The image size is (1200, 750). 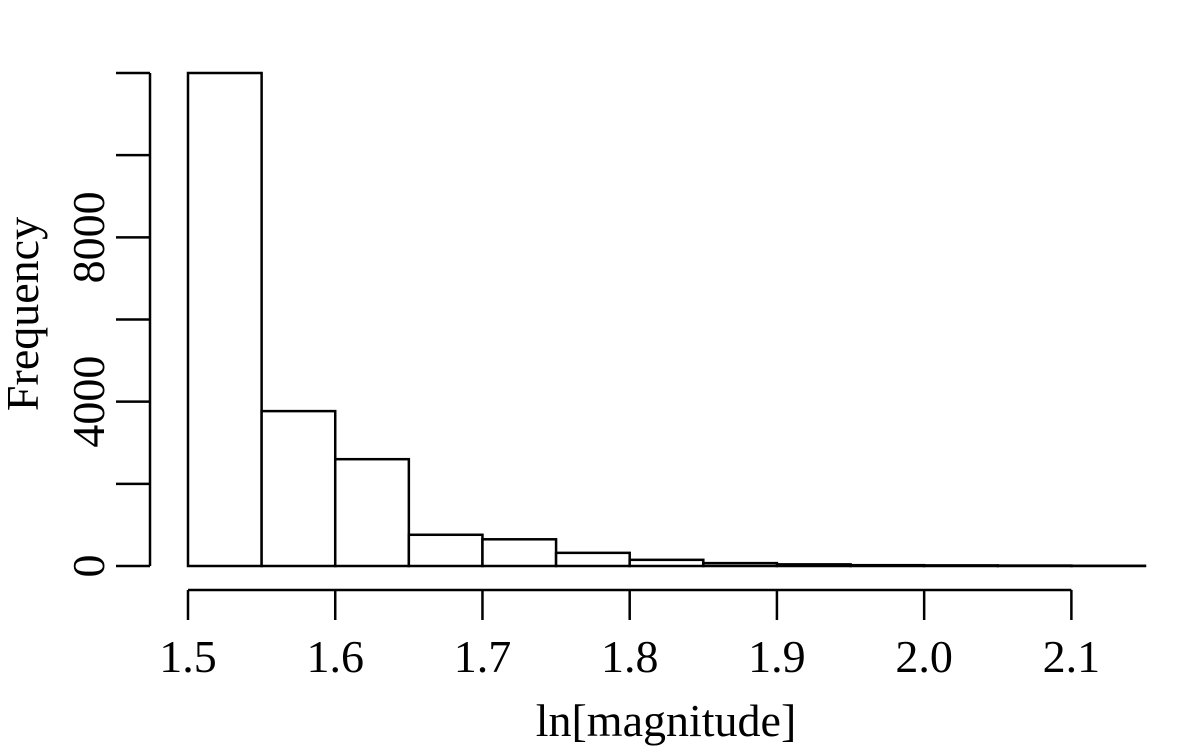 I want to click on x-tick-label: 1.8, so click(x=630, y=656).